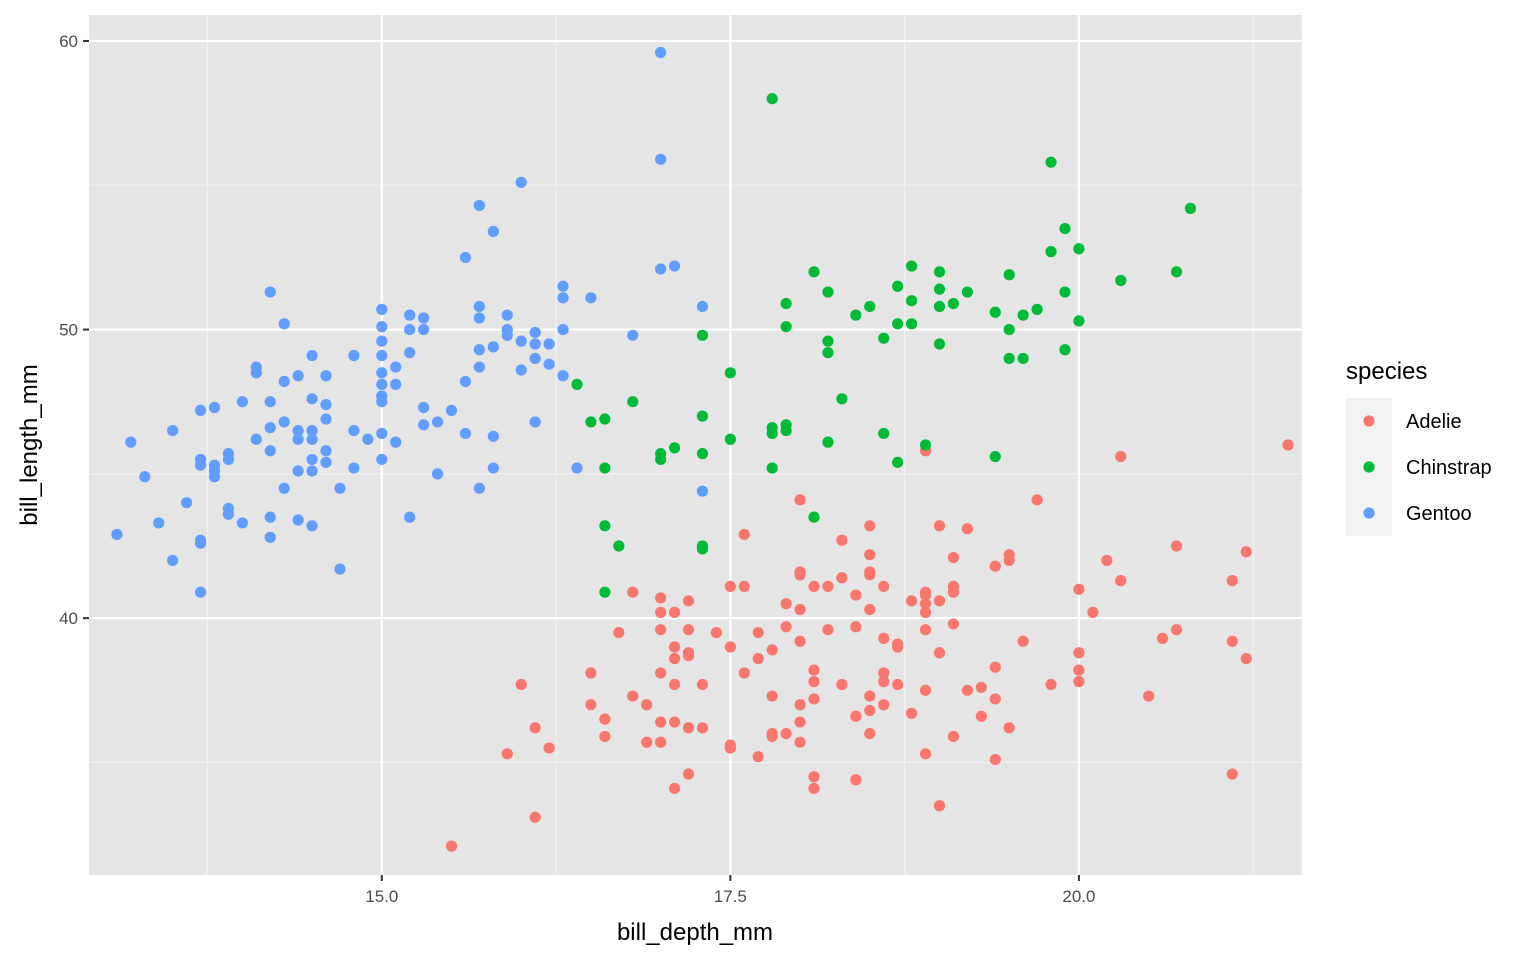 Image resolution: width=1536 pixels, height=960 pixels. I want to click on y-tick-labels: 40 50 60, so click(68, 330).